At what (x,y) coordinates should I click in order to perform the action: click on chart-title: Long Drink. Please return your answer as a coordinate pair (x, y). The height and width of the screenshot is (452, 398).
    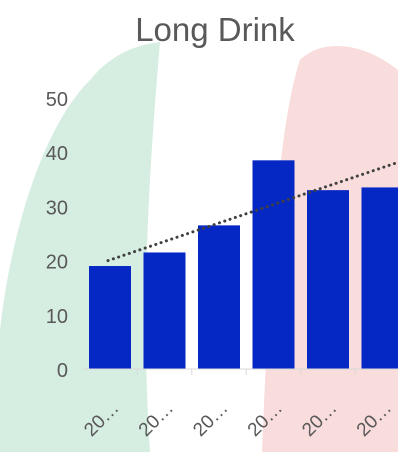
    Looking at the image, I should click on (215, 29).